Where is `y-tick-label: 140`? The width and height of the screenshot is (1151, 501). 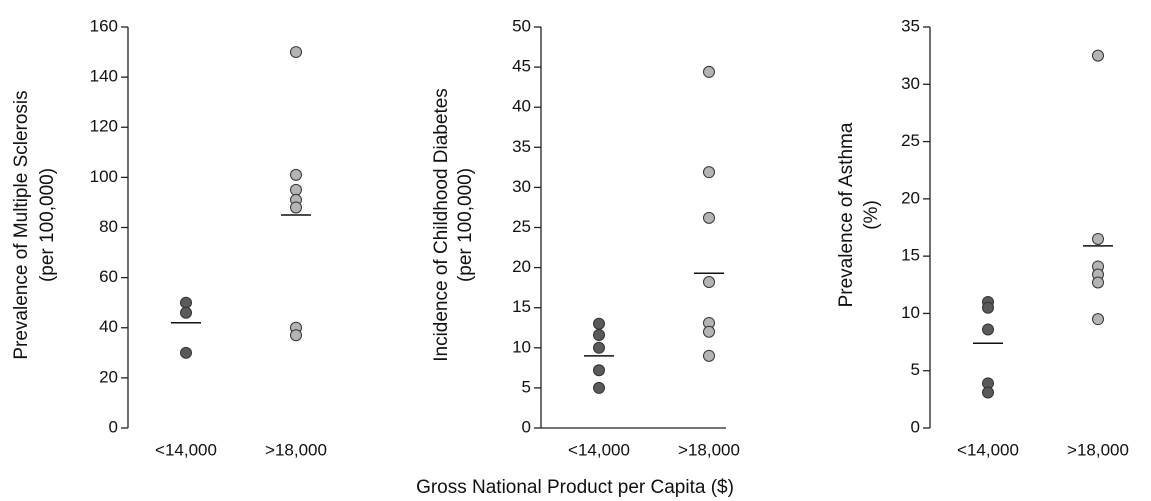
y-tick-label: 140 is located at coordinates (104, 76).